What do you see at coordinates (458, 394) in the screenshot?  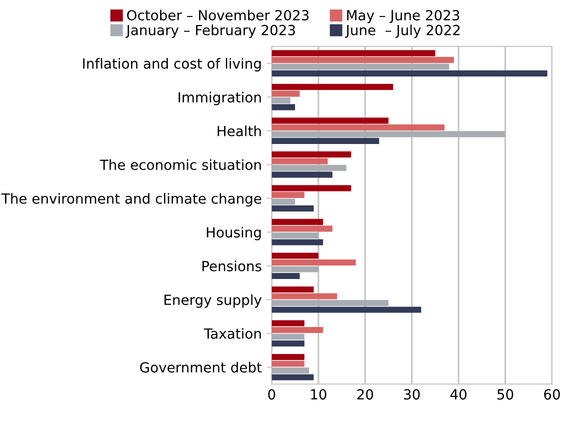 I see `x-tick-label: 40` at bounding box center [458, 394].